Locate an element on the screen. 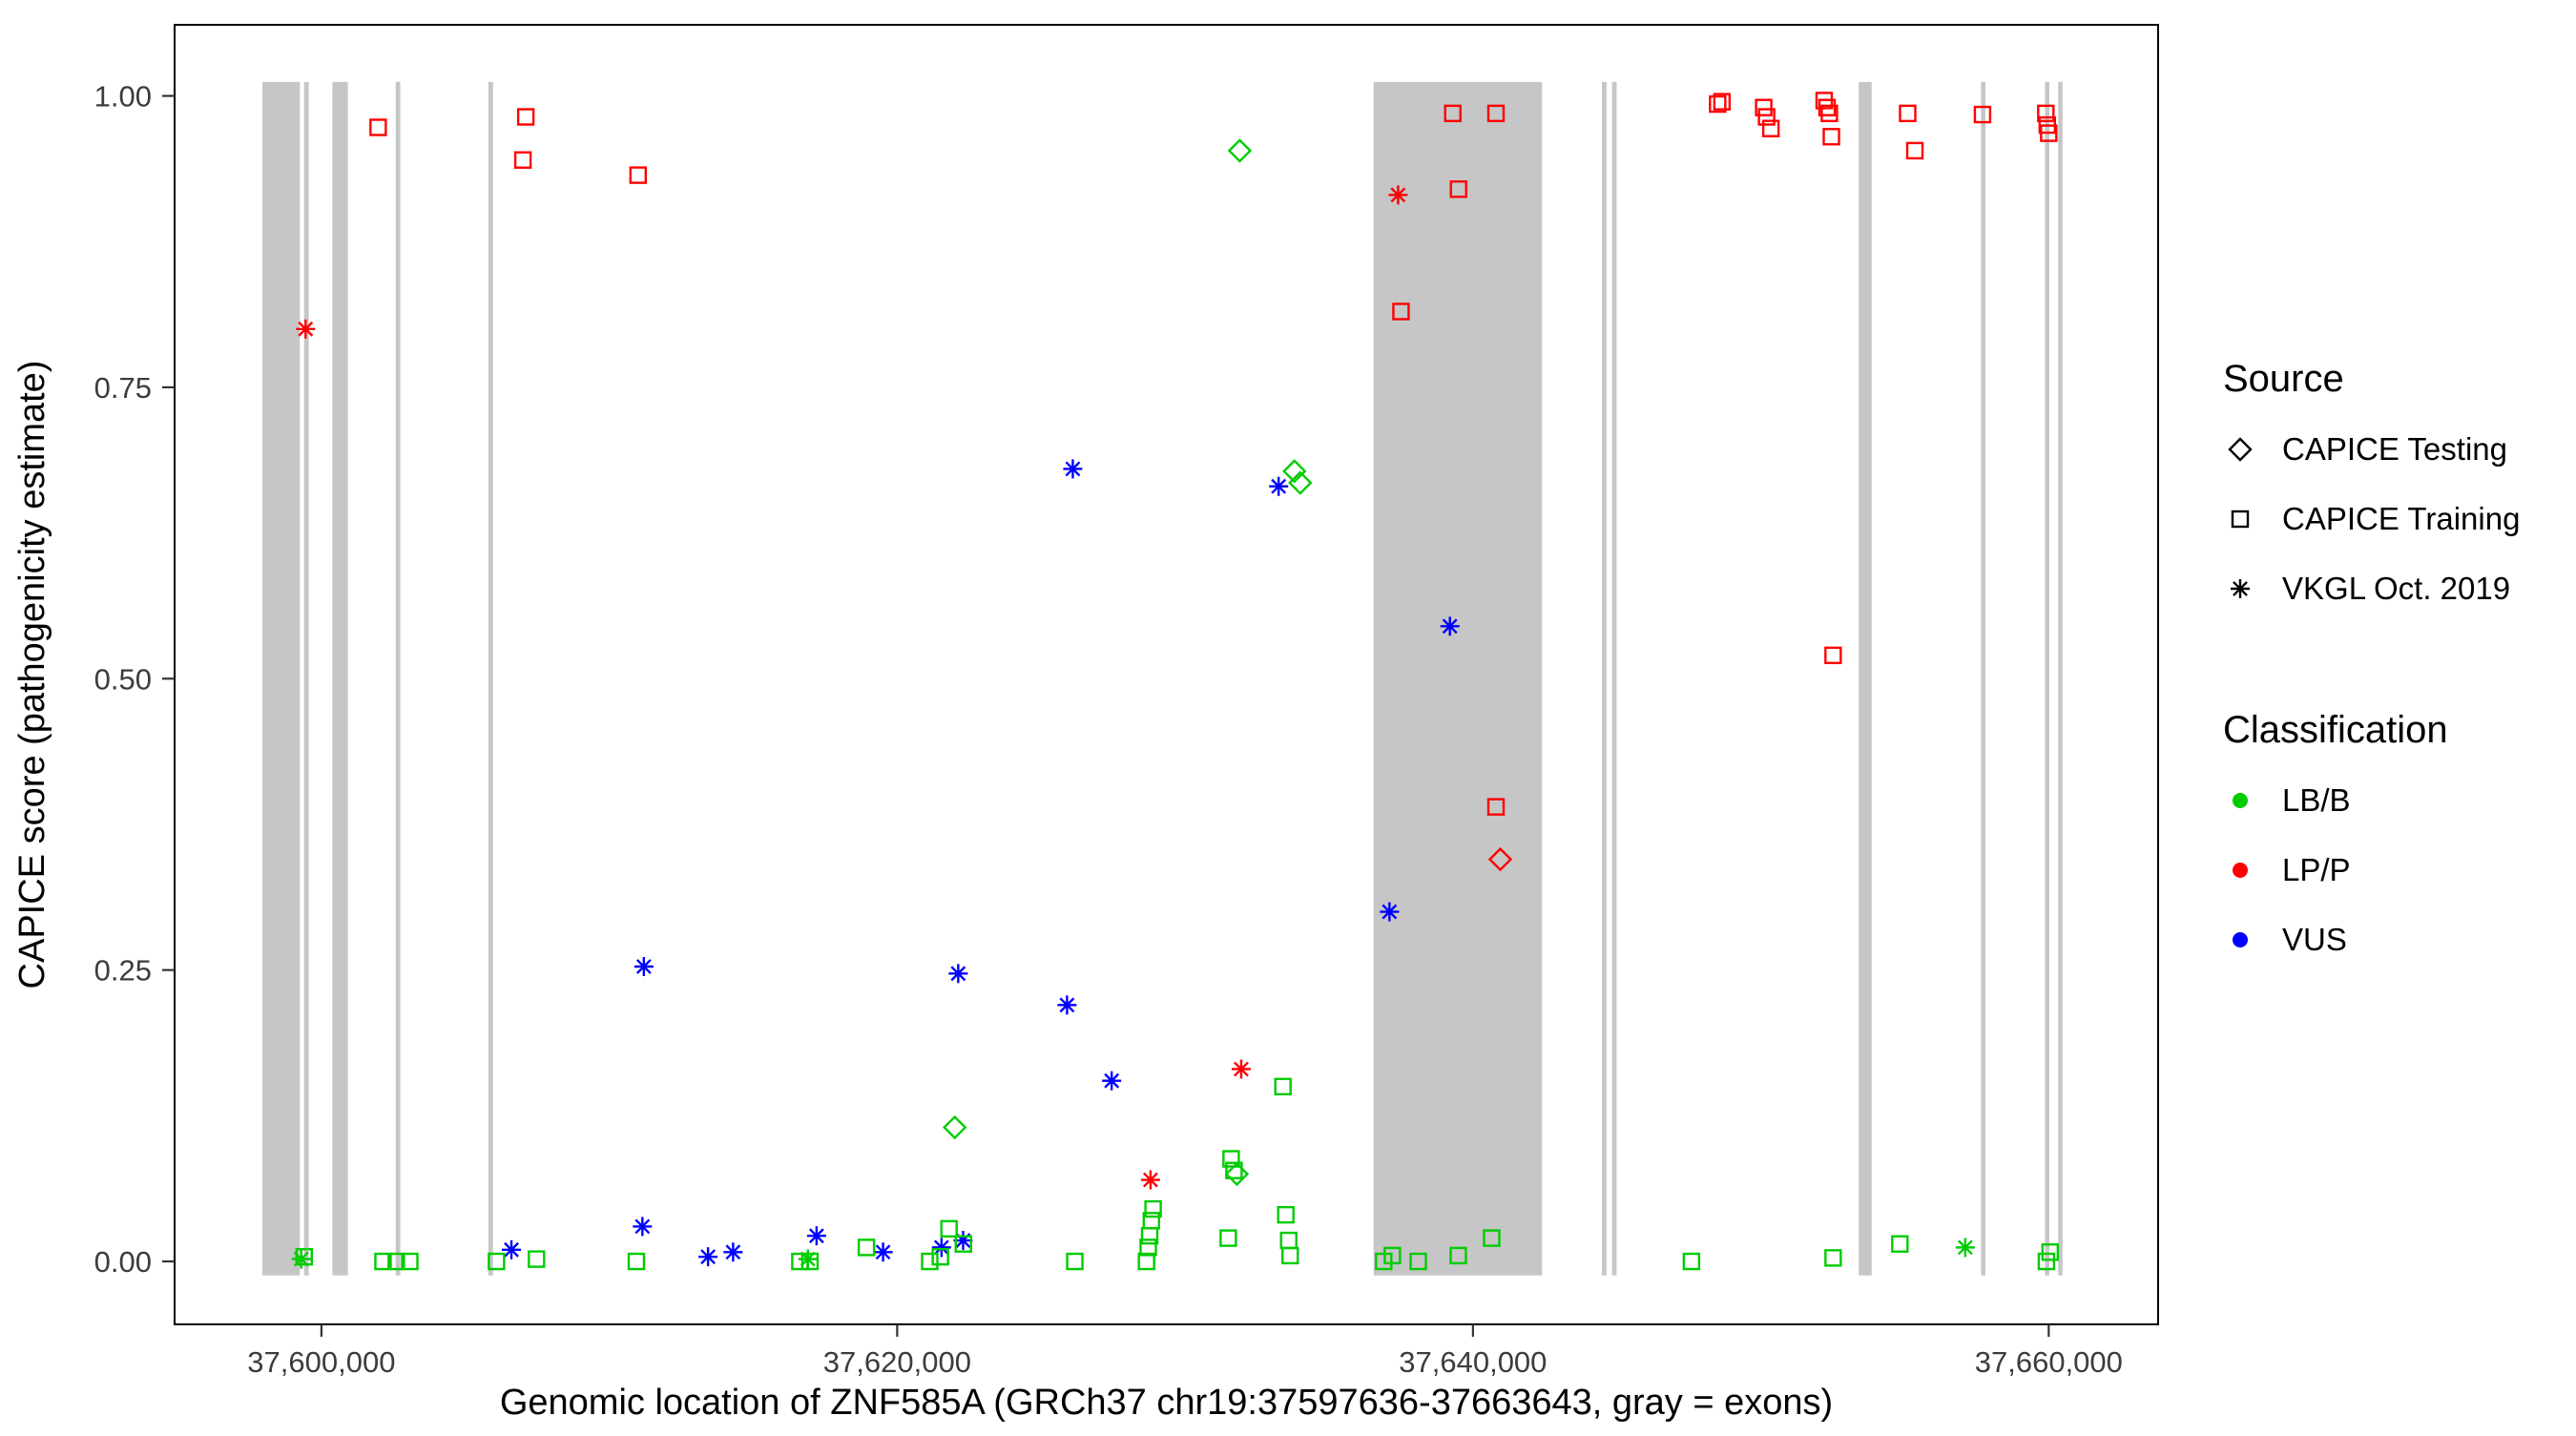 The width and height of the screenshot is (2576, 1436). legend-class-item-vus: VUS is located at coordinates (2314, 939).